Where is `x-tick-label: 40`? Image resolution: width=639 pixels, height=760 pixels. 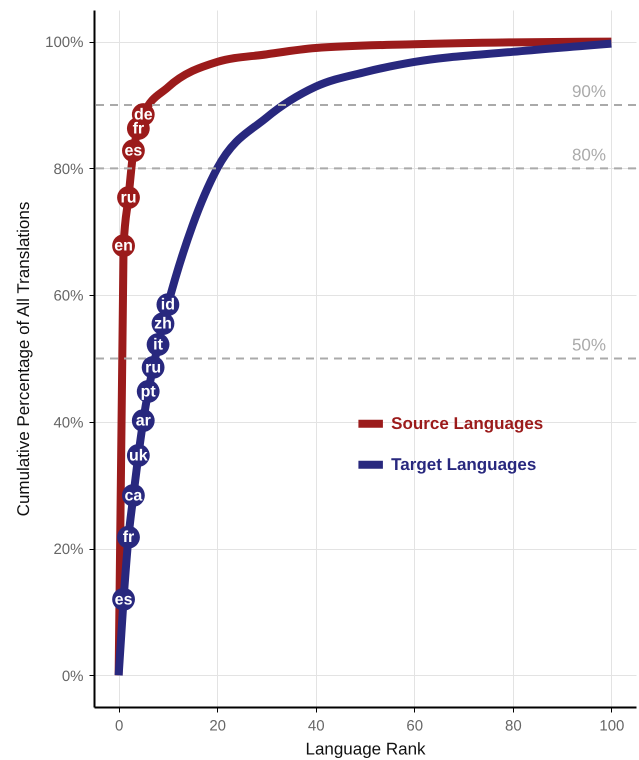 x-tick-label: 40 is located at coordinates (316, 726).